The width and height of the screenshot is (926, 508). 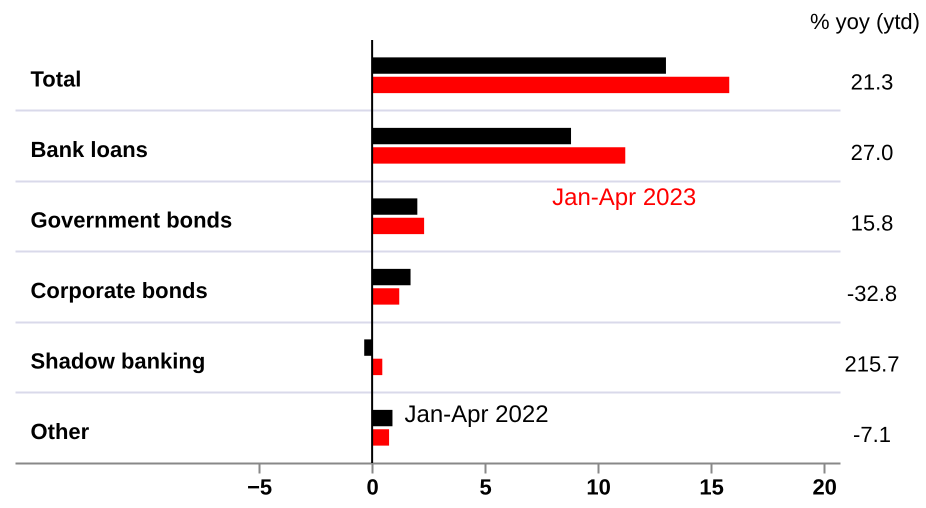 What do you see at coordinates (872, 293) in the screenshot?
I see `text: -32.8` at bounding box center [872, 293].